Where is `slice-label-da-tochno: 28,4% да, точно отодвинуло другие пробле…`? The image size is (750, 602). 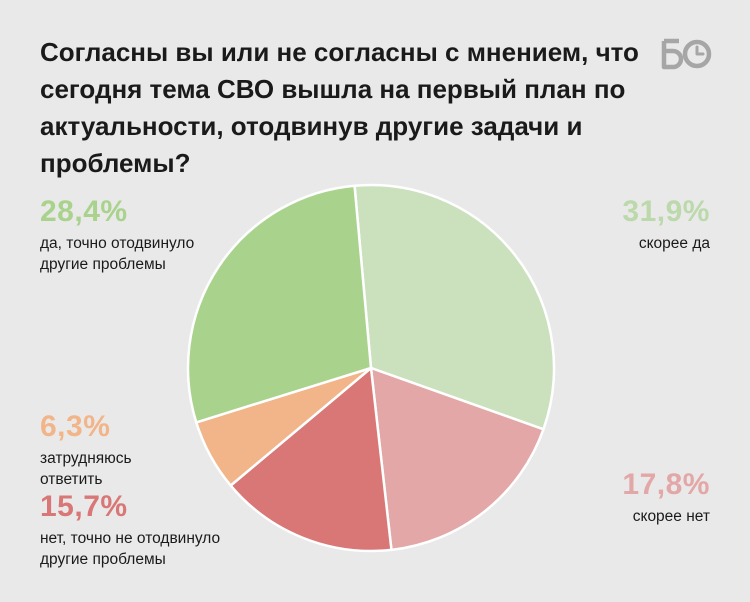 slice-label-da-tochno: 28,4% да, точно отодвинуло другие пробле… is located at coordinates (135, 235).